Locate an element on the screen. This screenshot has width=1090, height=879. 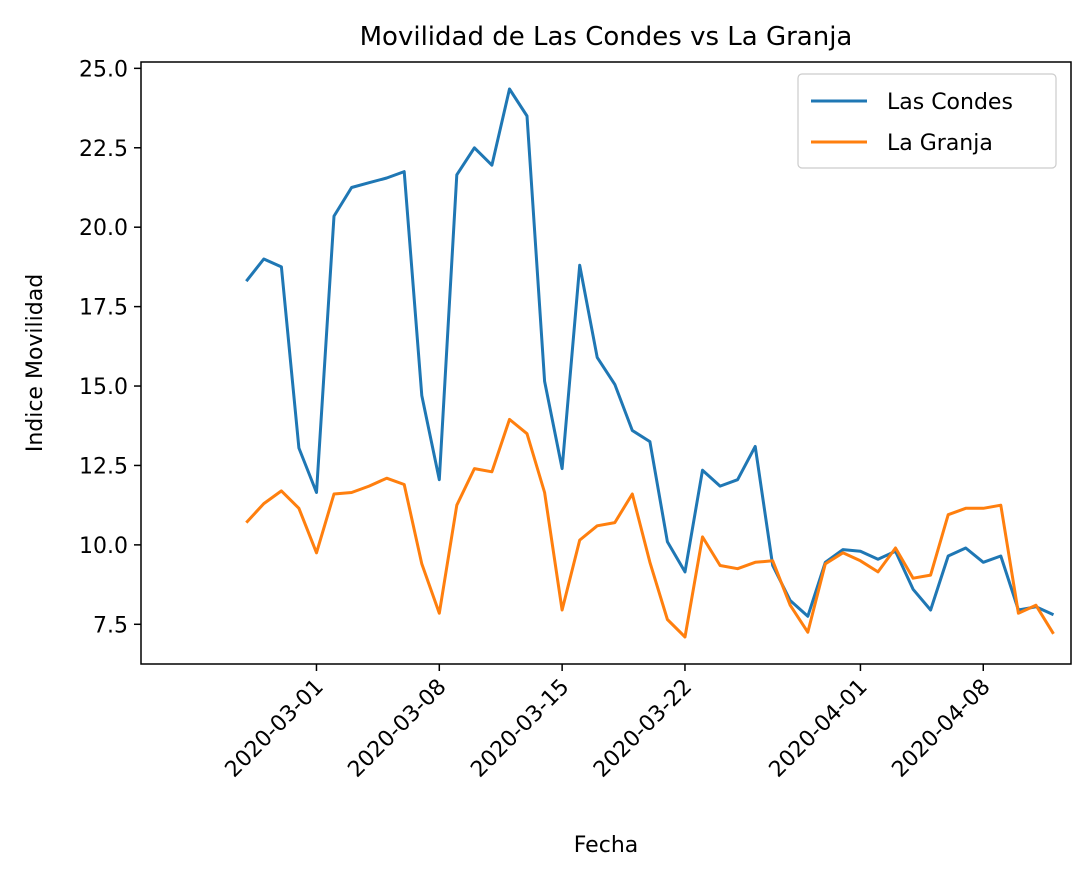
y-tick-label: 17.5 is located at coordinates (103, 308).